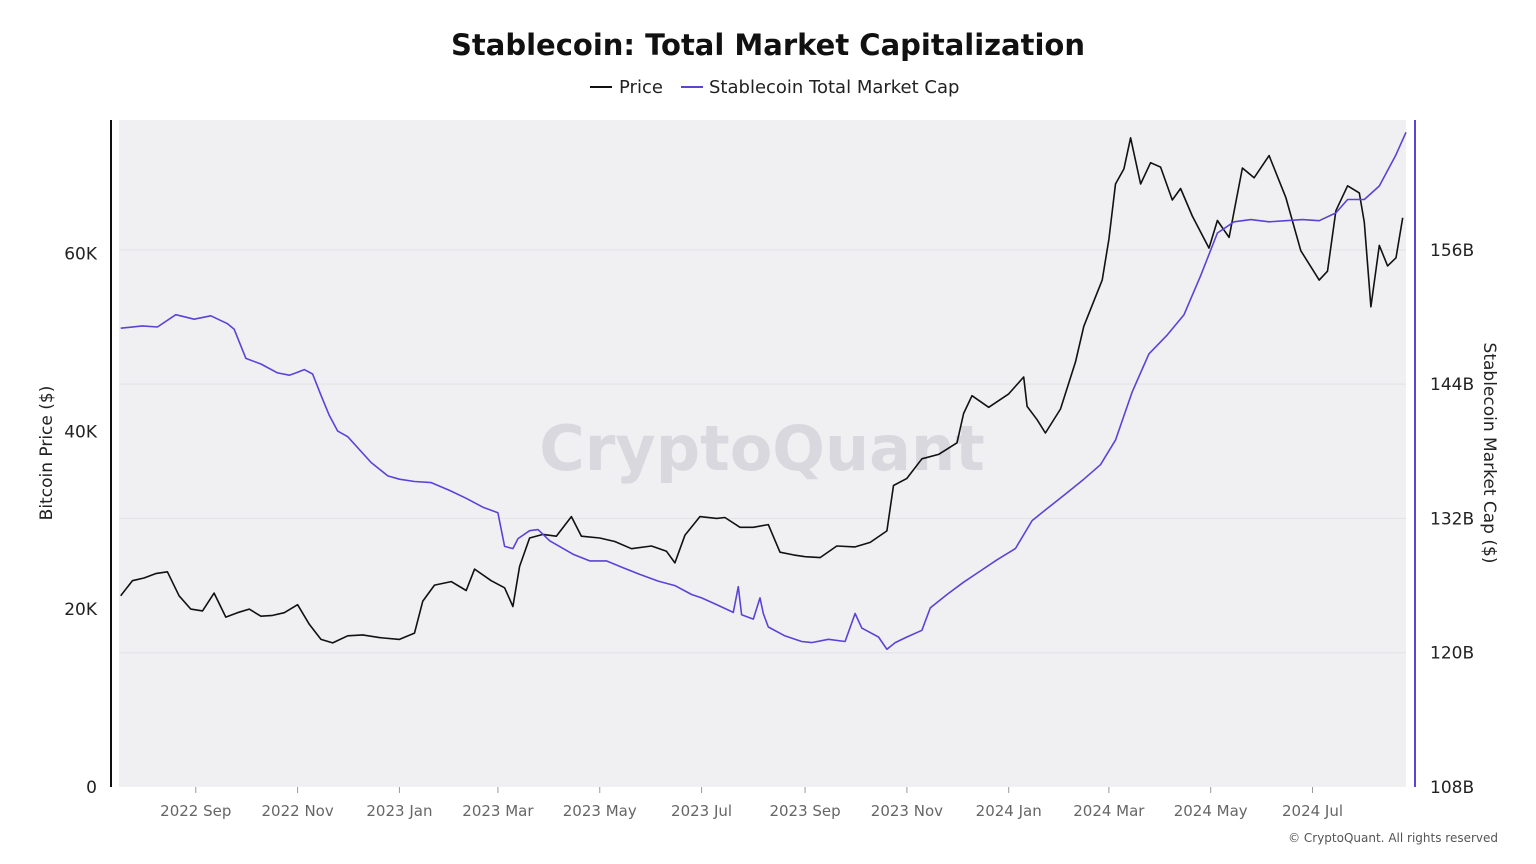 The width and height of the screenshot is (1536, 864). What do you see at coordinates (81, 521) in the screenshot?
I see `left-axis-ticks: 0 20K 40K 60K` at bounding box center [81, 521].